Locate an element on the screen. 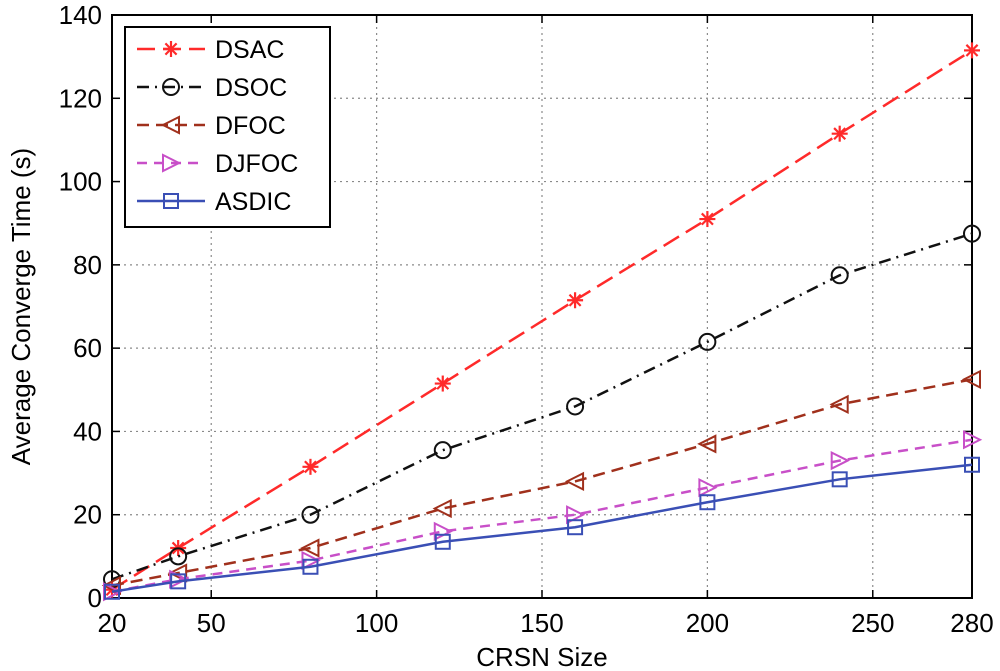 The width and height of the screenshot is (1000, 671). legend-label: DSAC is located at coordinates (249, 50).